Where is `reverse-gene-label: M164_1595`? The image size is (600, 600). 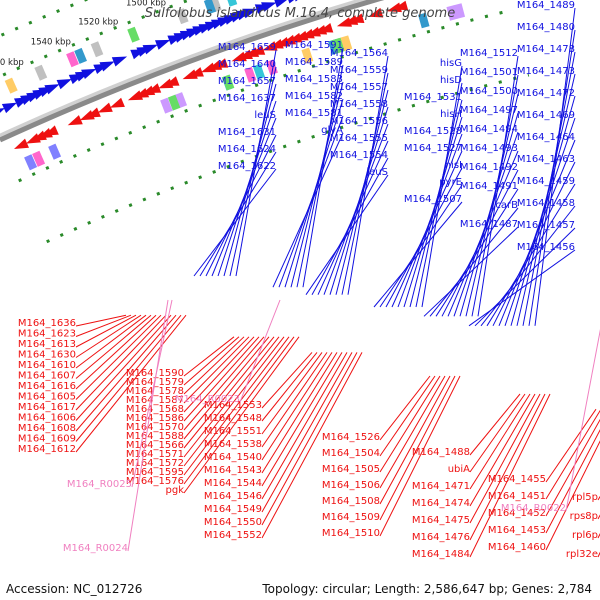 reverse-gene-label: M164_1595 is located at coordinates (155, 472).